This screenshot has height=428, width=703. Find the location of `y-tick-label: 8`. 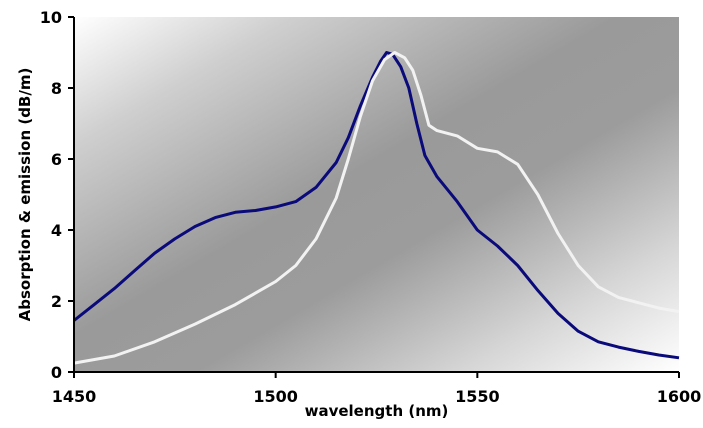

y-tick-label: 8 is located at coordinates (56, 88).